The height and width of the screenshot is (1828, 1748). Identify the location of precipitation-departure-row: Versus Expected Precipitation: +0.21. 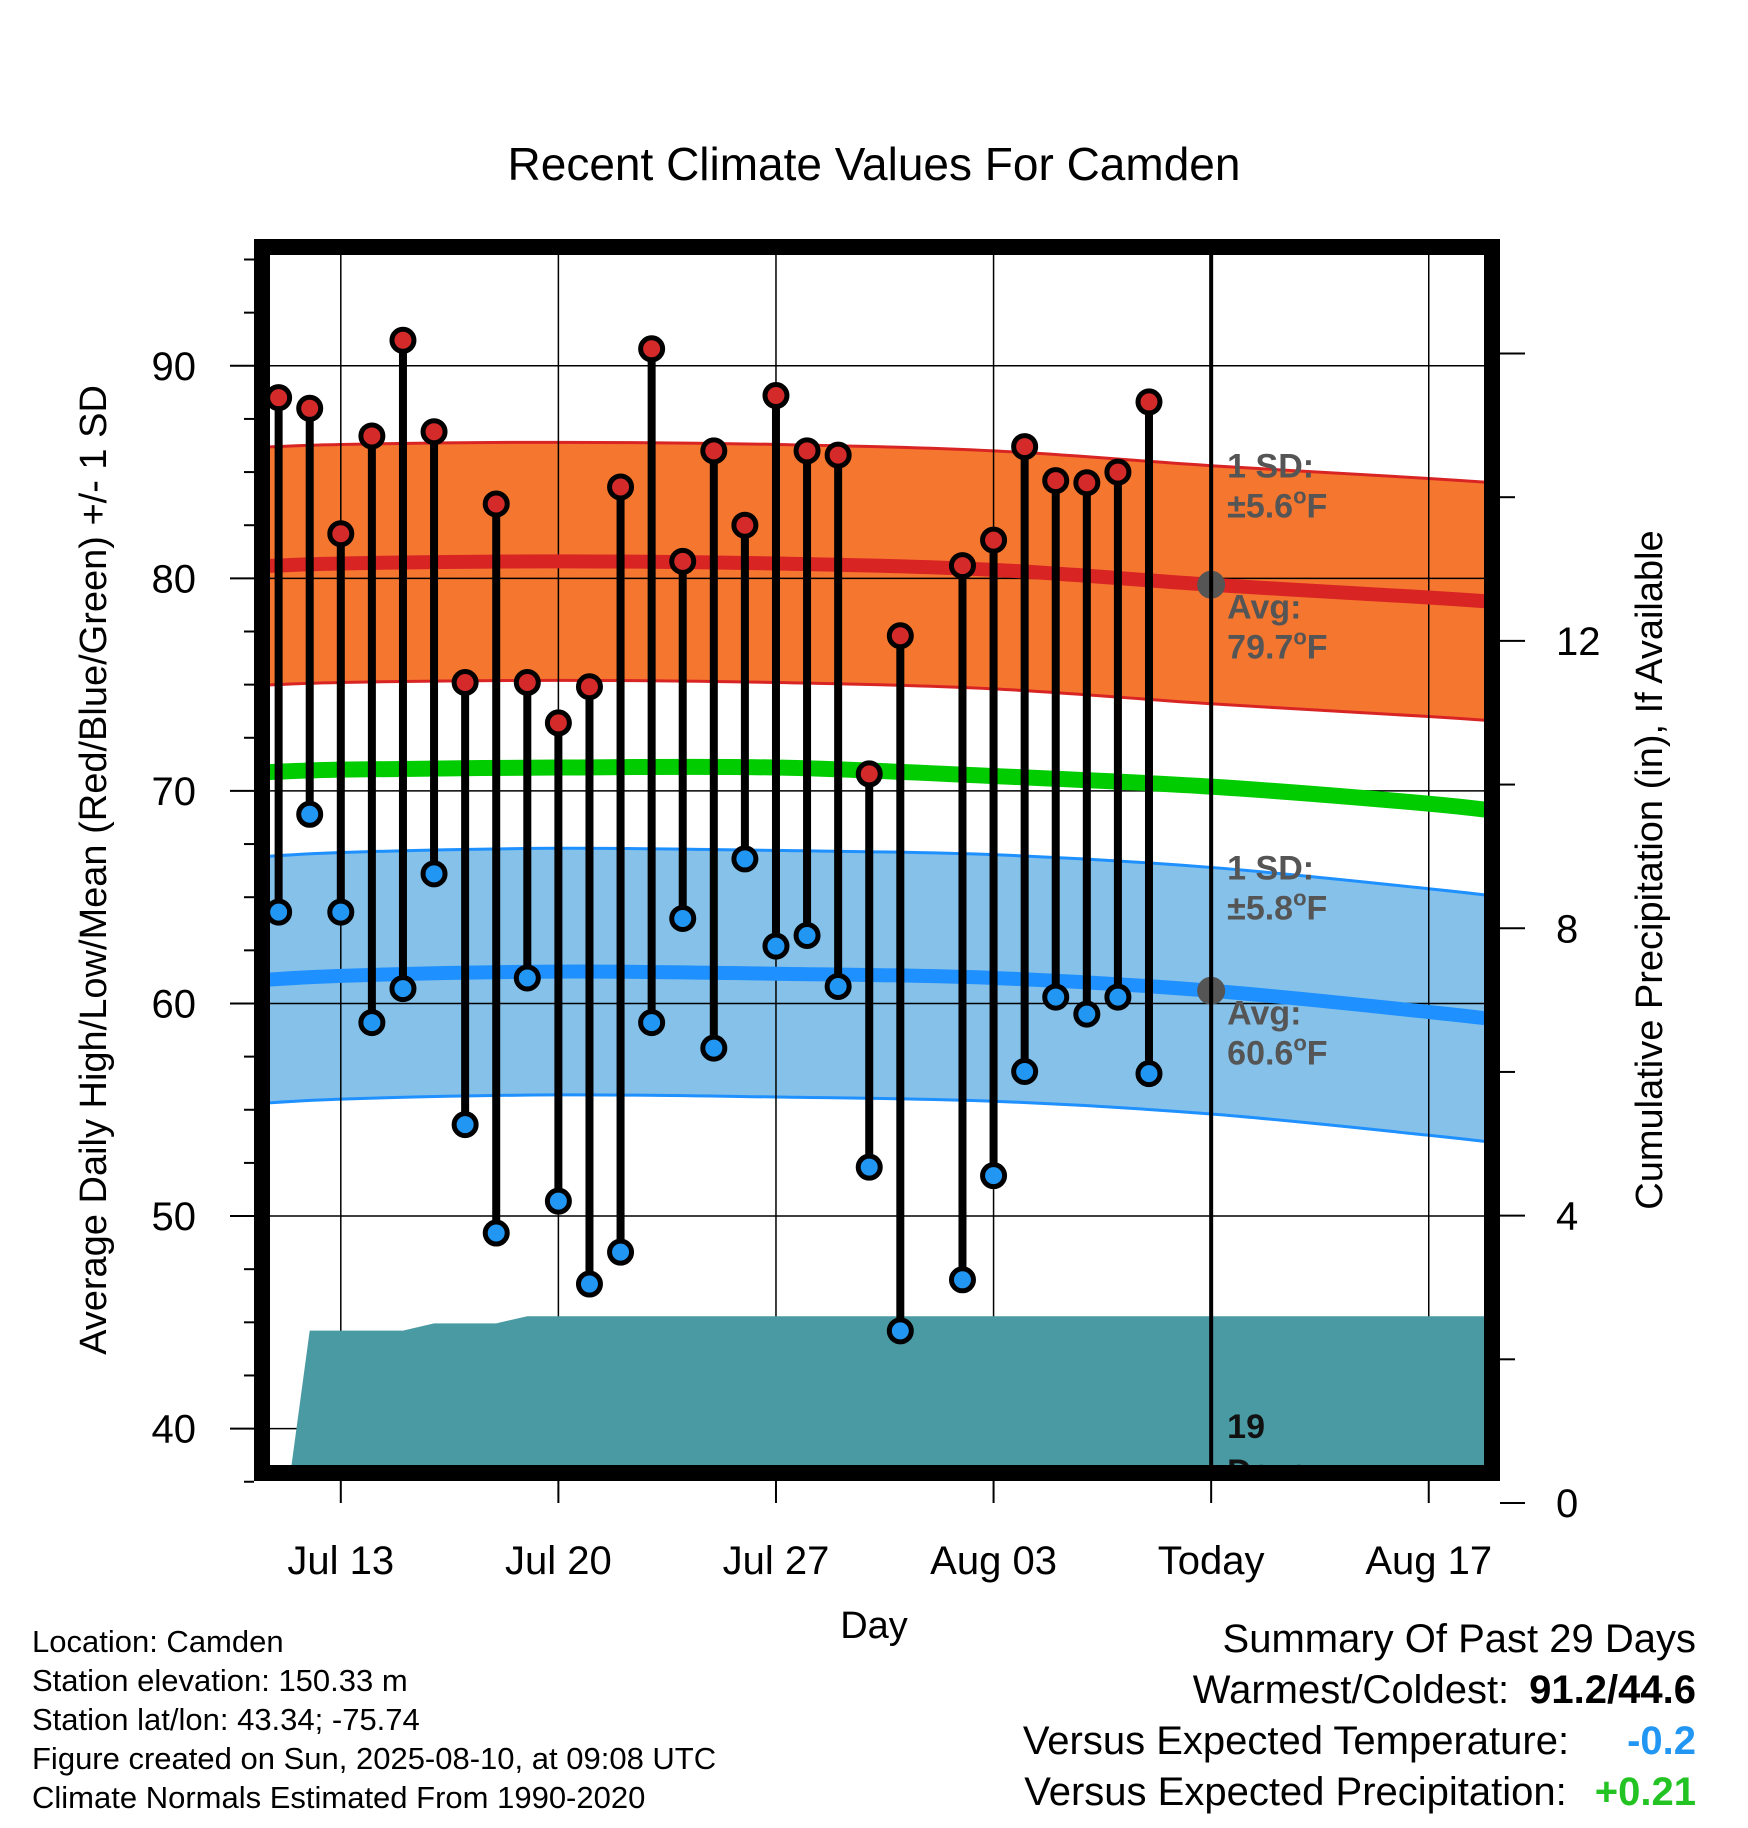
(1359, 1792).